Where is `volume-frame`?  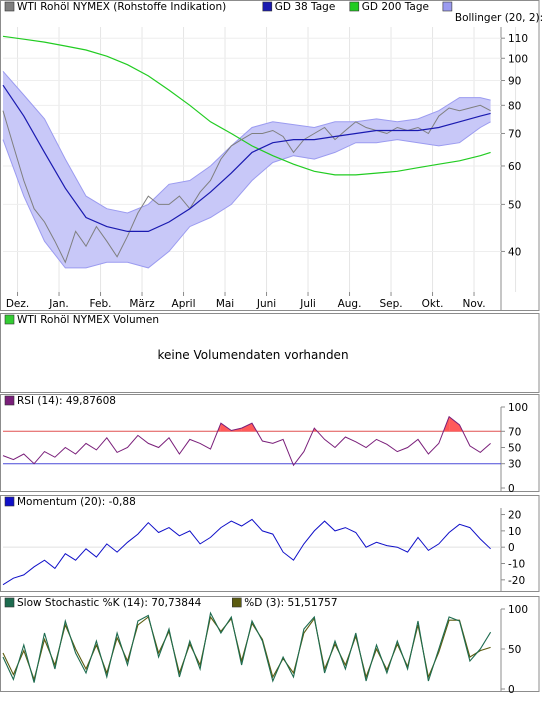 volume-frame is located at coordinates (270, 353).